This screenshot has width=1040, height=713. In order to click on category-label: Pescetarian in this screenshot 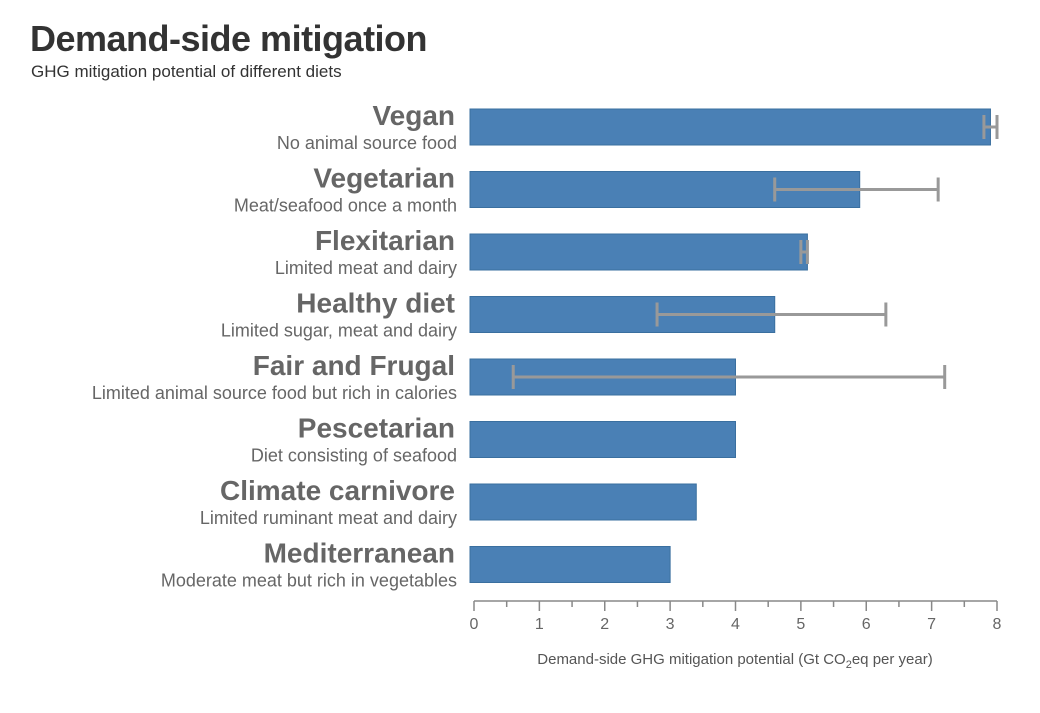, I will do `click(376, 428)`.